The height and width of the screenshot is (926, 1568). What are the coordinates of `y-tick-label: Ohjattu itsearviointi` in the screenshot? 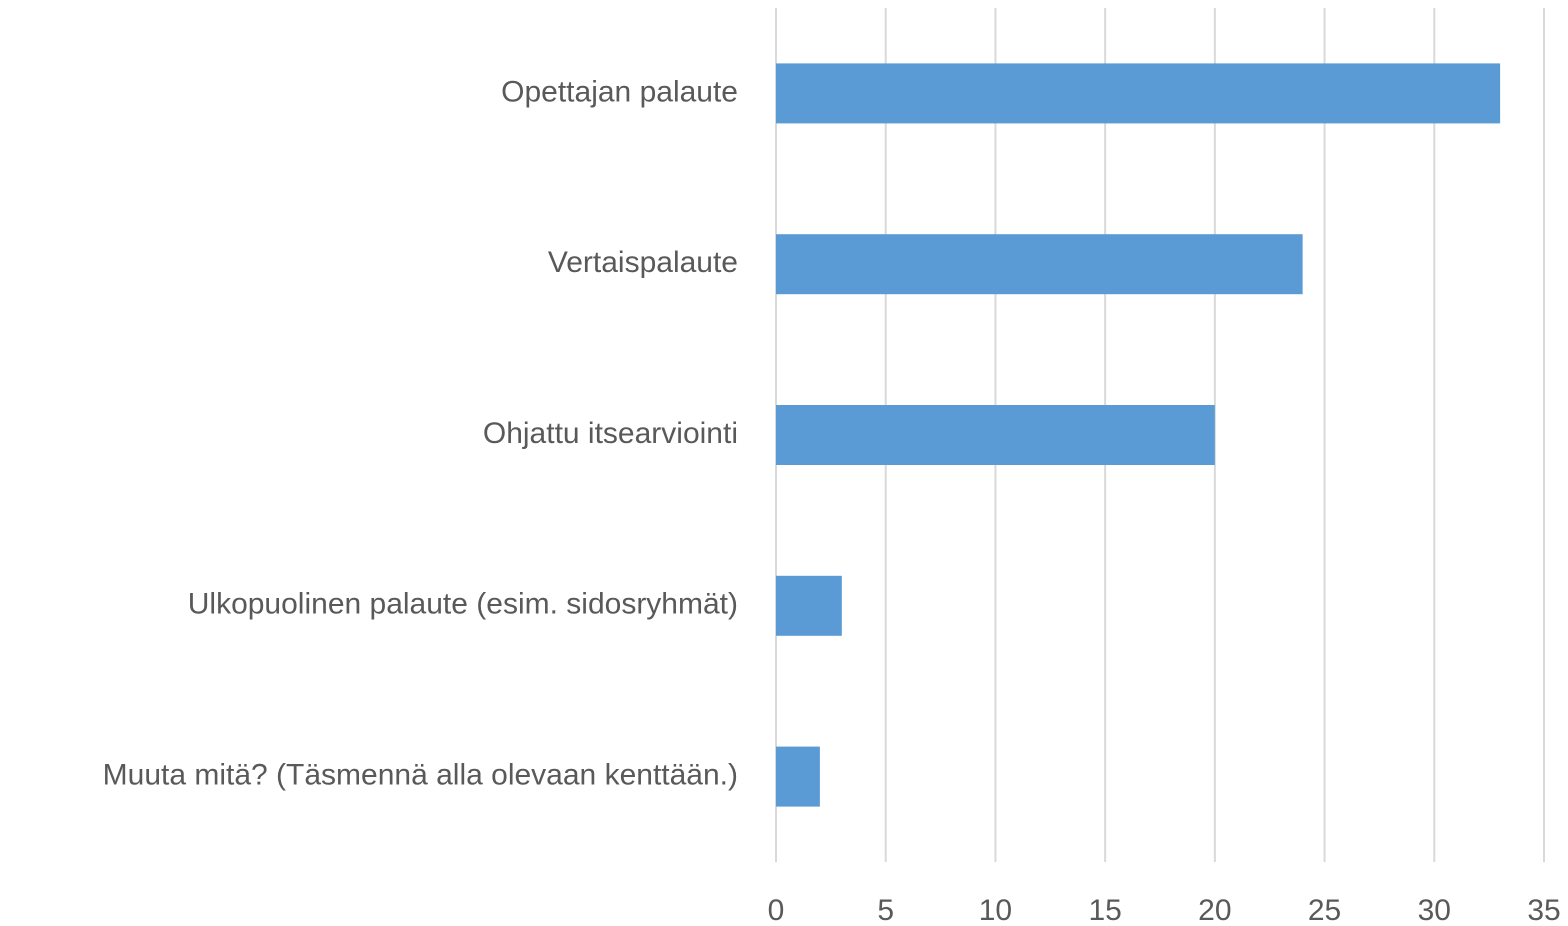 It's located at (610, 433).